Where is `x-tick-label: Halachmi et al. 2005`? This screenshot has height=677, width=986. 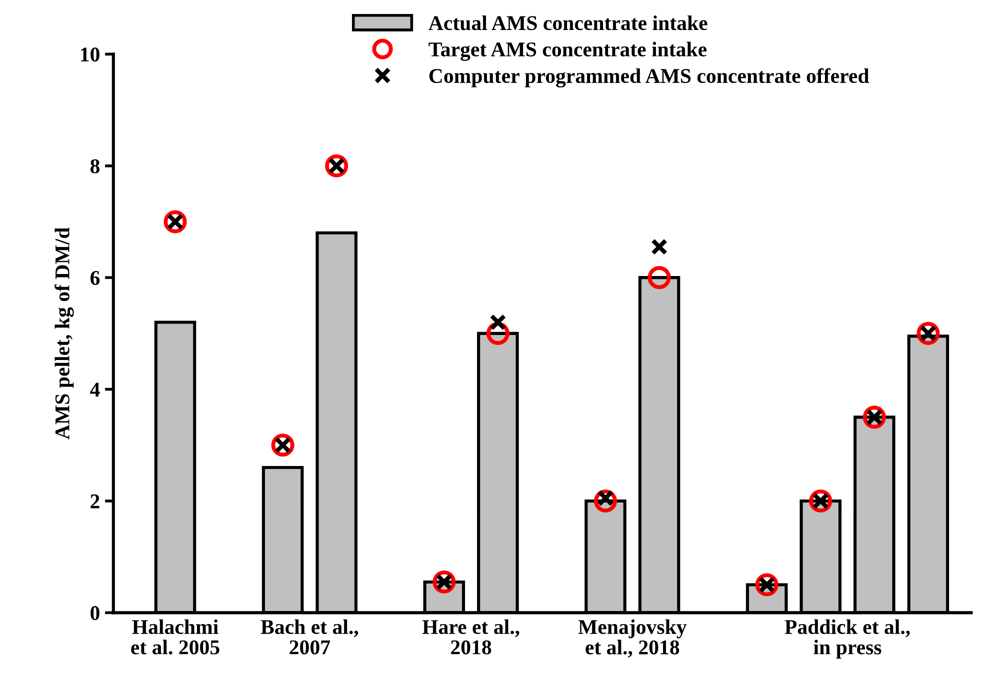 x-tick-label: Halachmi et al. 2005 is located at coordinates (175, 636).